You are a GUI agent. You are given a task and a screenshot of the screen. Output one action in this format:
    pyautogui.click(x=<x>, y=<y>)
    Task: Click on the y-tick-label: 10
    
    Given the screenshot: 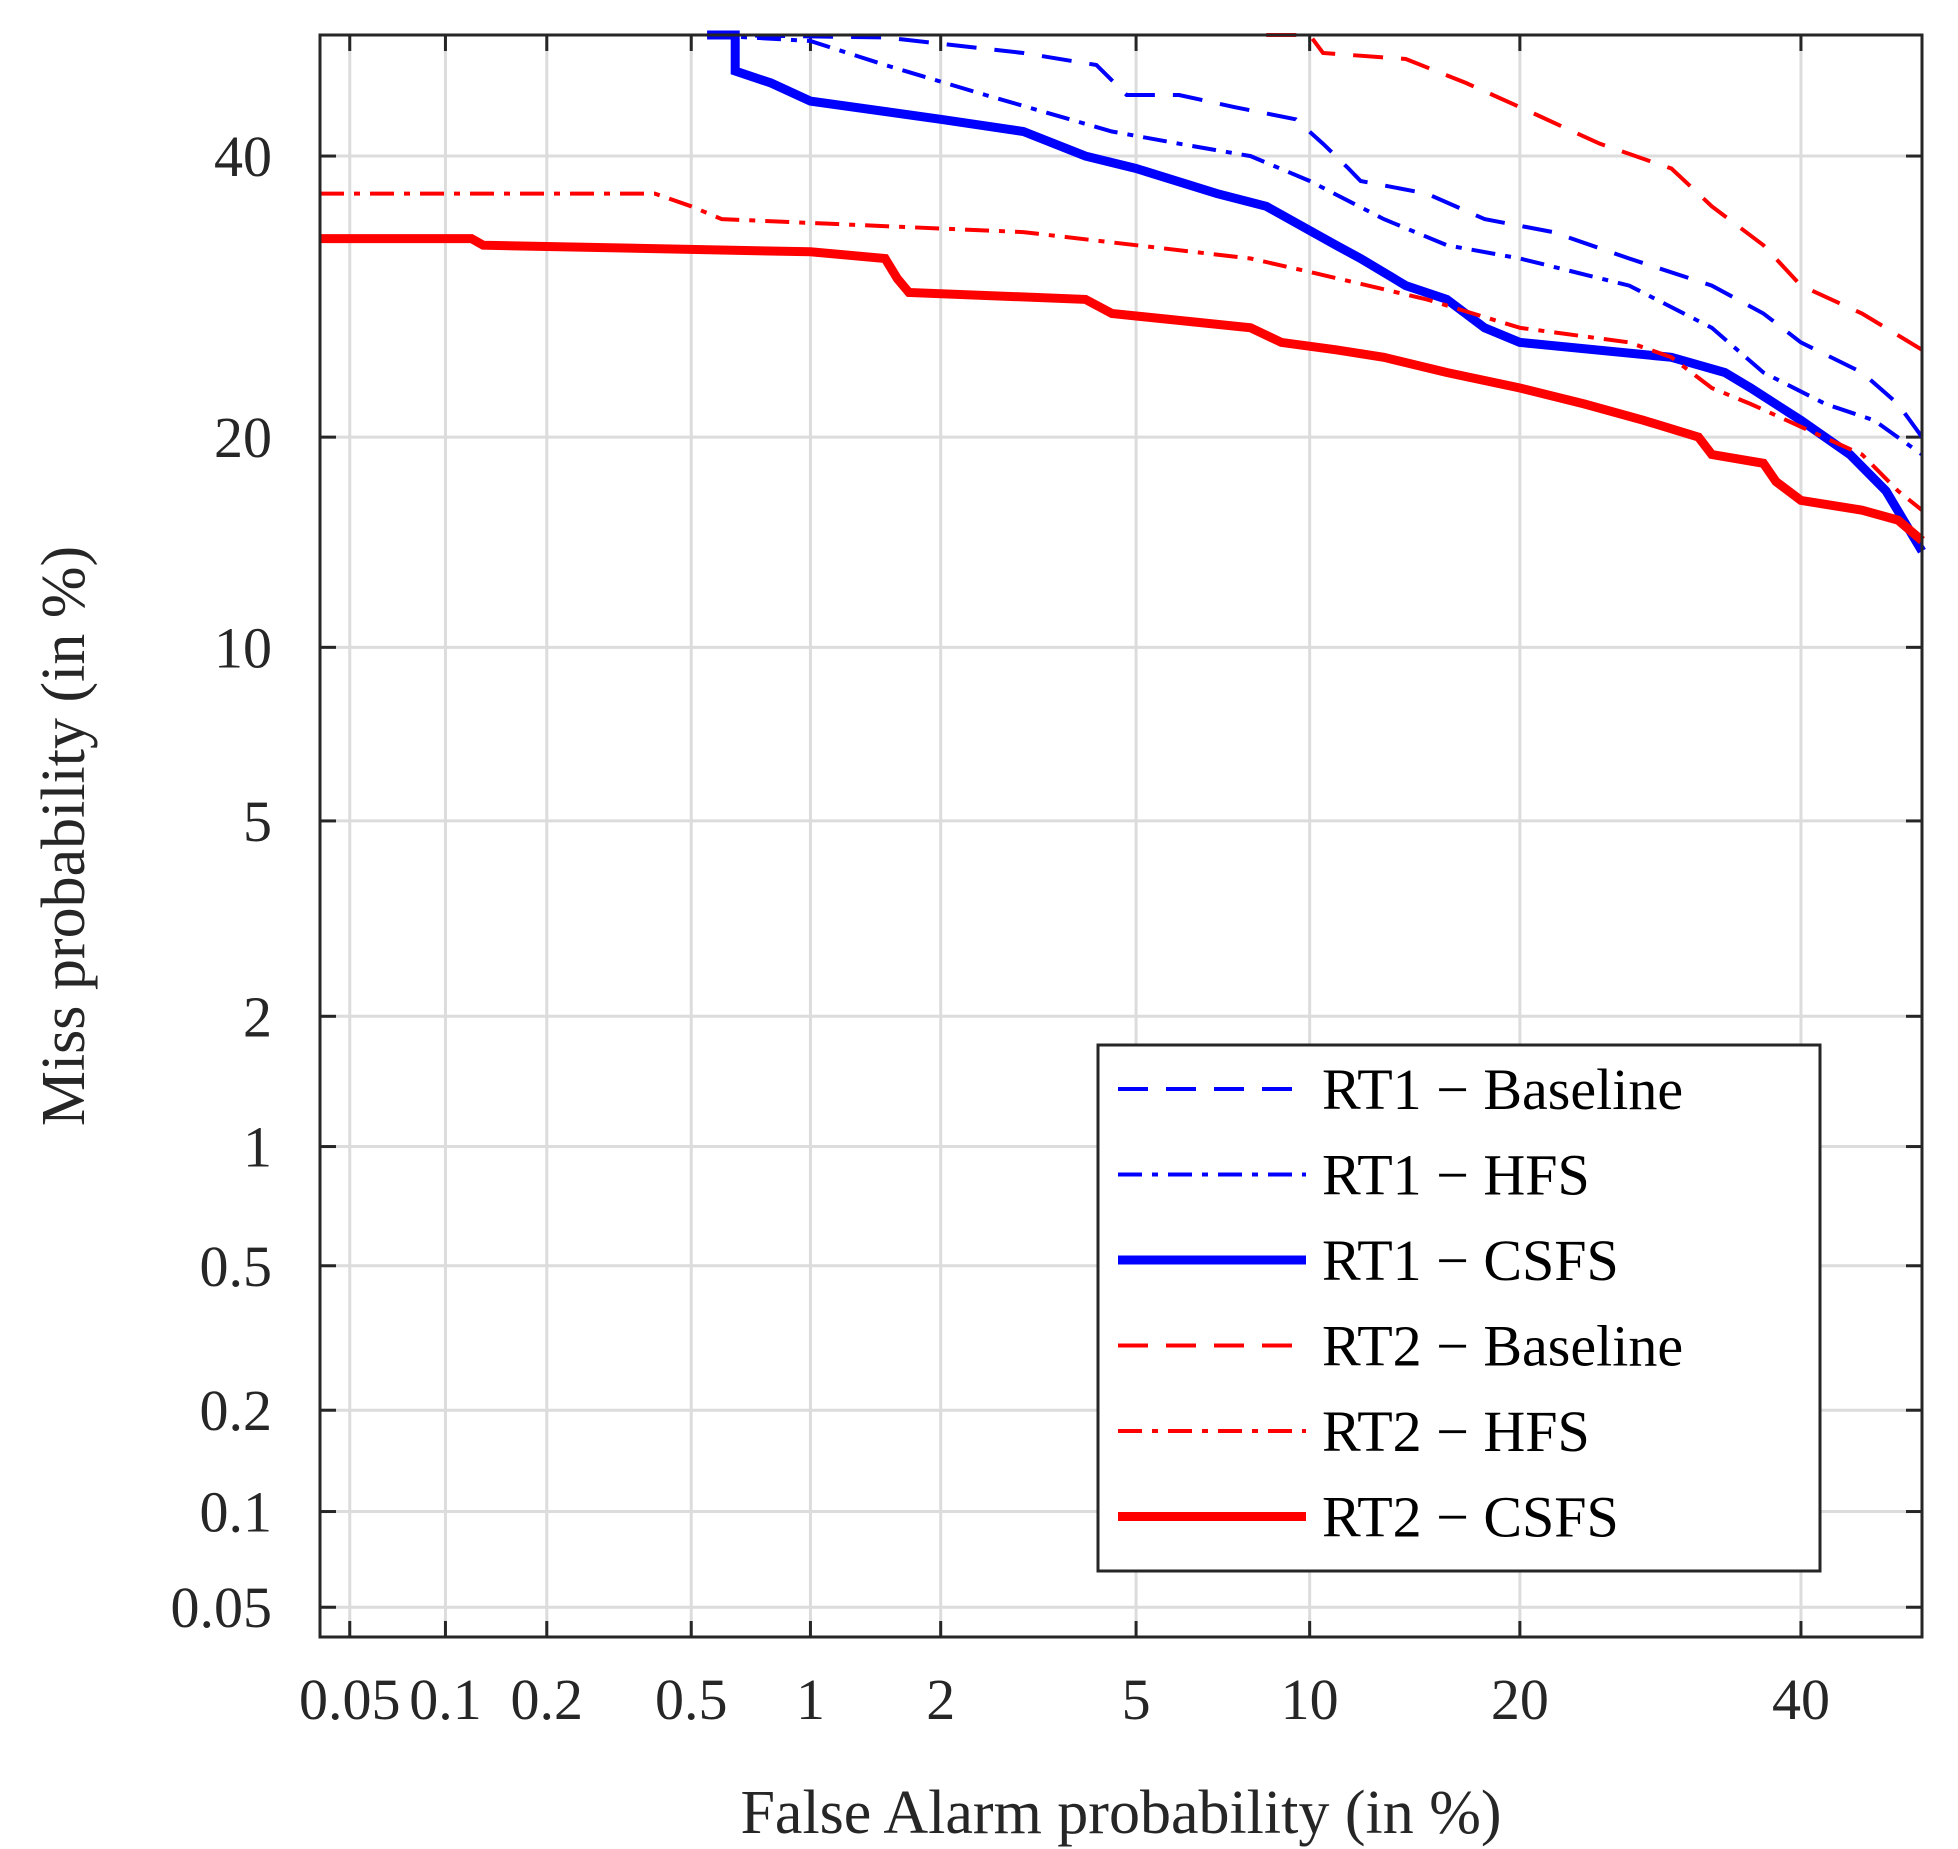 What is the action you would take?
    pyautogui.click(x=243, y=647)
    